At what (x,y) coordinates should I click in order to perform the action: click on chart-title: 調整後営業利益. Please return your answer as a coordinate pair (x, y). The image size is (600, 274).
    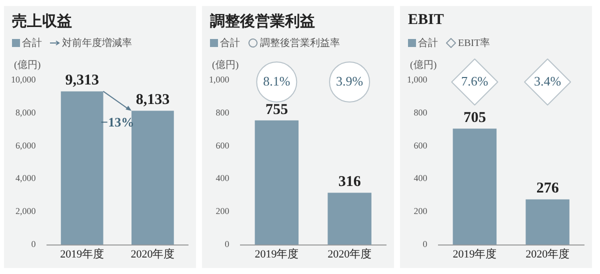
    Looking at the image, I should click on (262, 21).